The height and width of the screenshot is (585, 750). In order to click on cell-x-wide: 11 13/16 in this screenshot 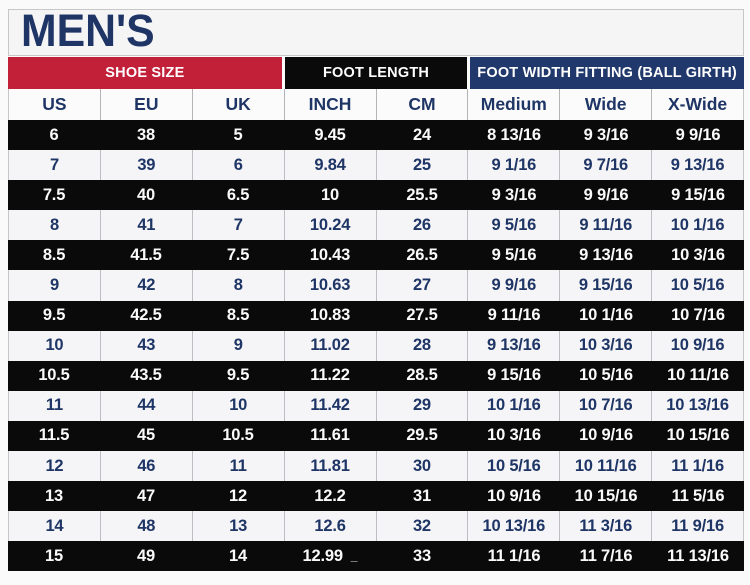, I will do `click(698, 555)`.